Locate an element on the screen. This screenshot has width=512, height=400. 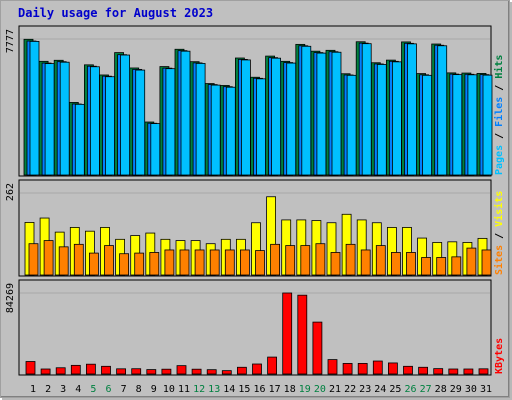
legend-visits: Visits is located at coordinates (499, 209).